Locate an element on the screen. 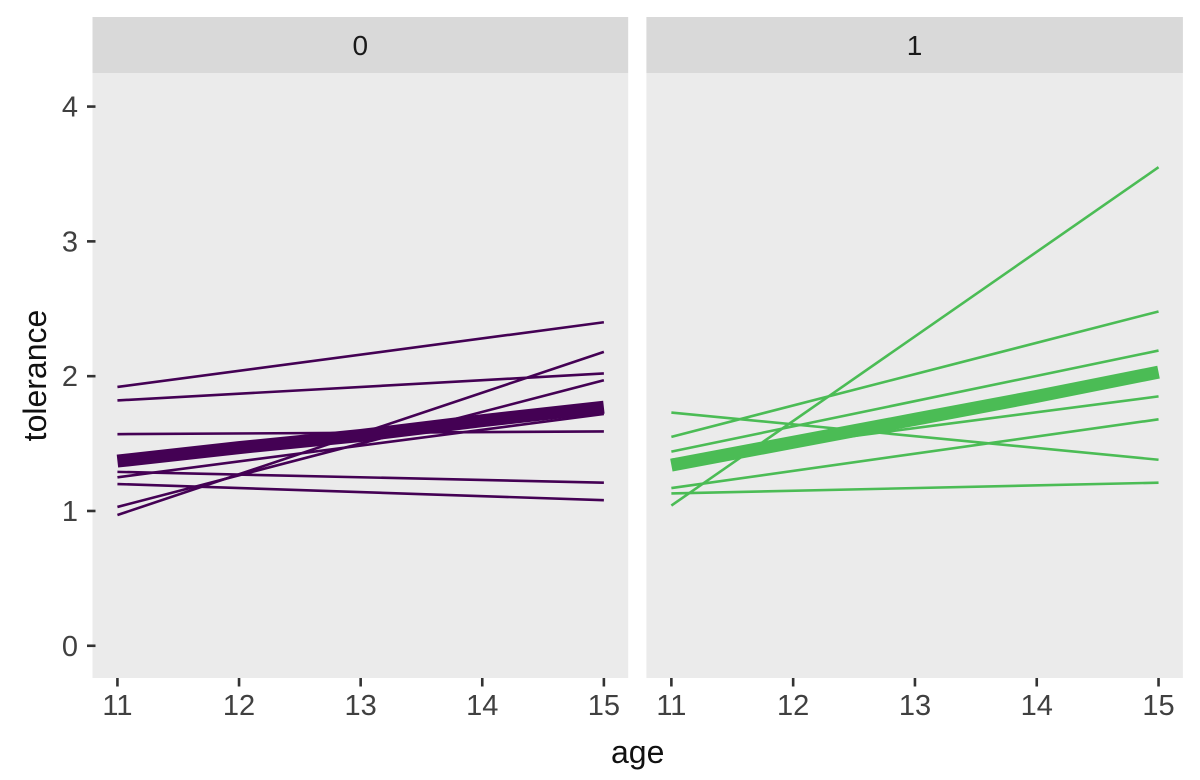 This screenshot has width=1200, height=780. y-tick-label: 0 is located at coordinates (70, 647).